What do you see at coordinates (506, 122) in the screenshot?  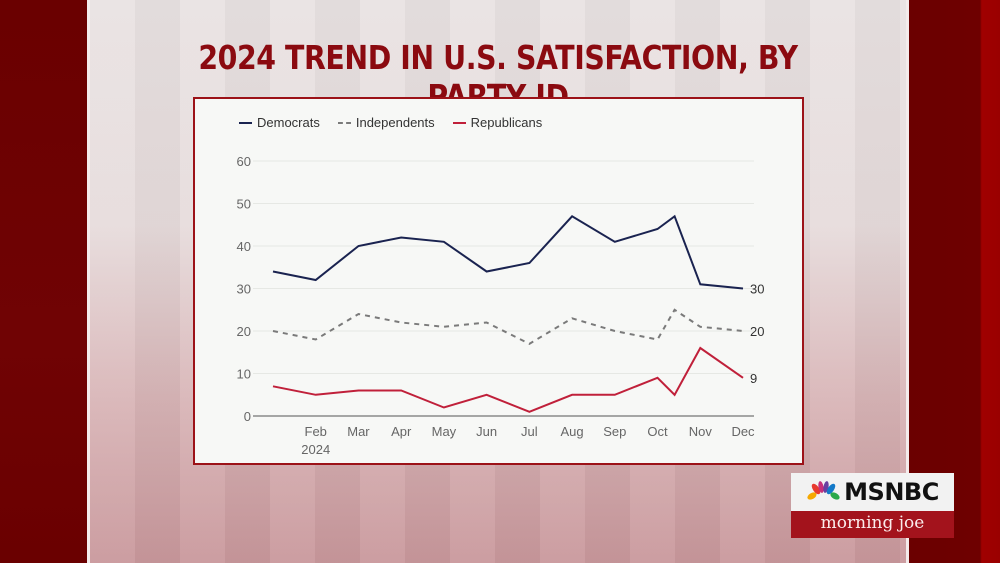 I see `legend-label-republicans: Republicans` at bounding box center [506, 122].